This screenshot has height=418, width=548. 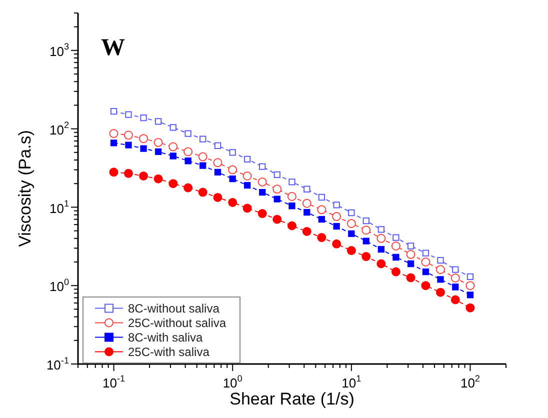 I want to click on y-axis-title: Viscosity (Pa.s), so click(x=25, y=188).